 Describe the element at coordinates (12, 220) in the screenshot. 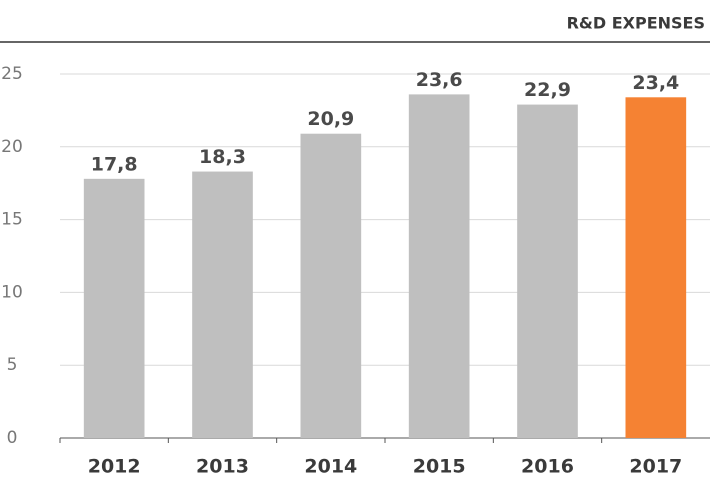

I see `y-tick-label: 15` at that location.